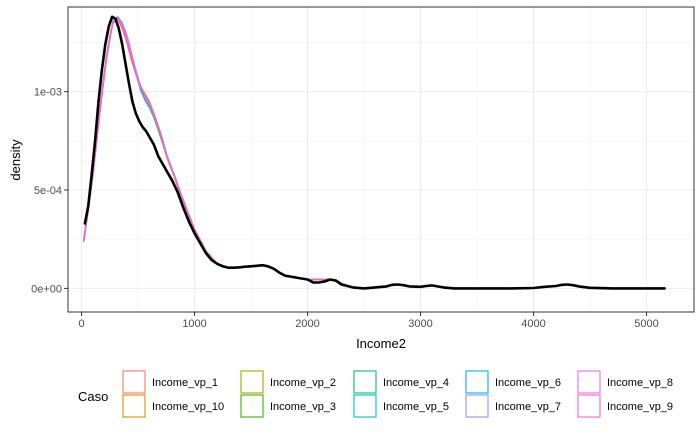 The image size is (700, 432). Describe the element at coordinates (15, 160) in the screenshot. I see `y-axis-title: density` at that location.